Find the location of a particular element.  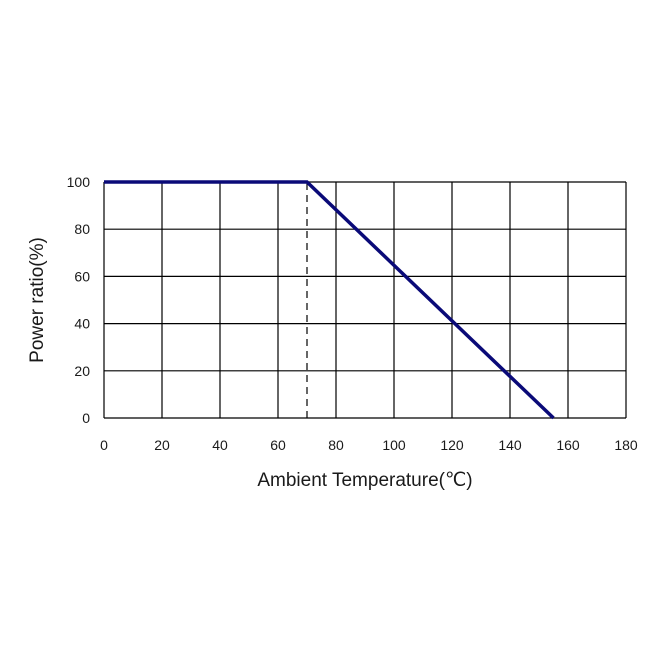

y-tick-label: 60 is located at coordinates (82, 276).